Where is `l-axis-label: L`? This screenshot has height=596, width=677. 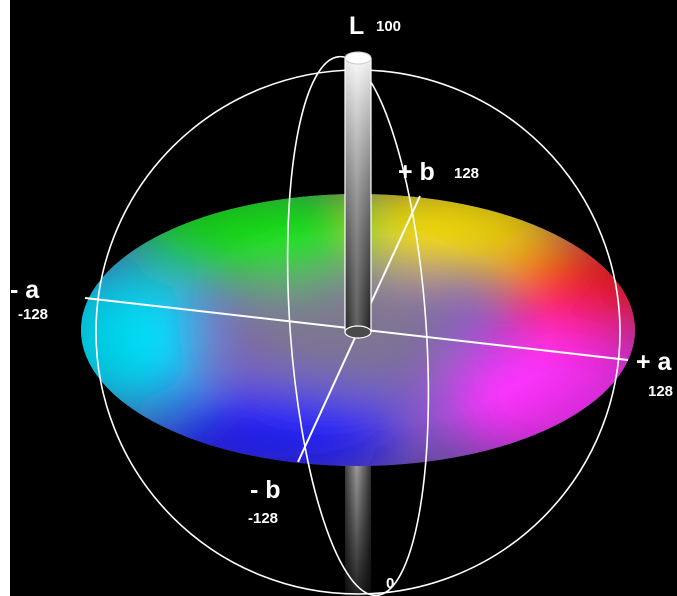 l-axis-label: L is located at coordinates (357, 26).